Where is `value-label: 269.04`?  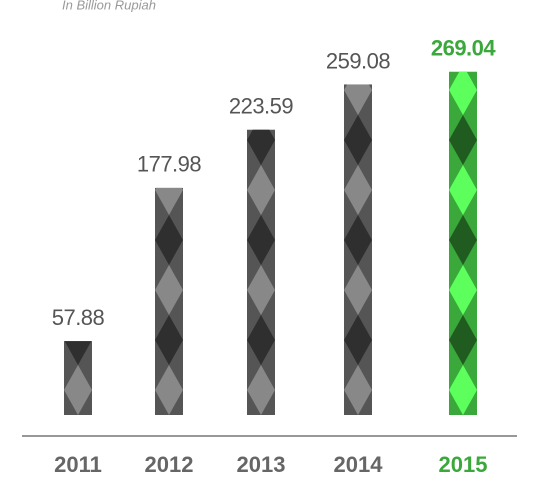
value-label: 269.04 is located at coordinates (464, 48).